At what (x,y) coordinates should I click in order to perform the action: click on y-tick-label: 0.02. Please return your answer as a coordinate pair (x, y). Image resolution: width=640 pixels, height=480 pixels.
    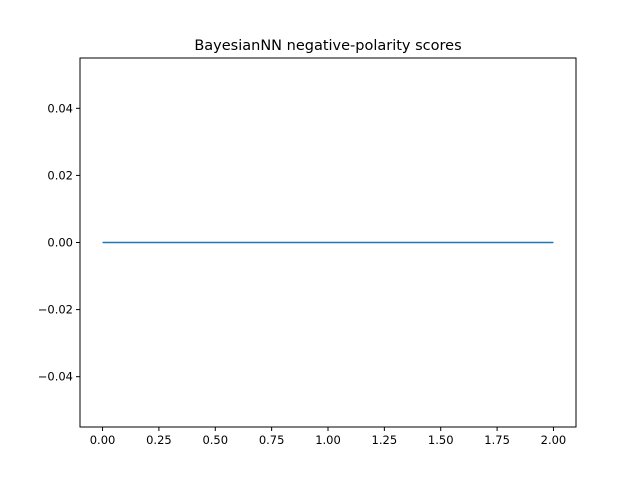
    Looking at the image, I should click on (60, 175).